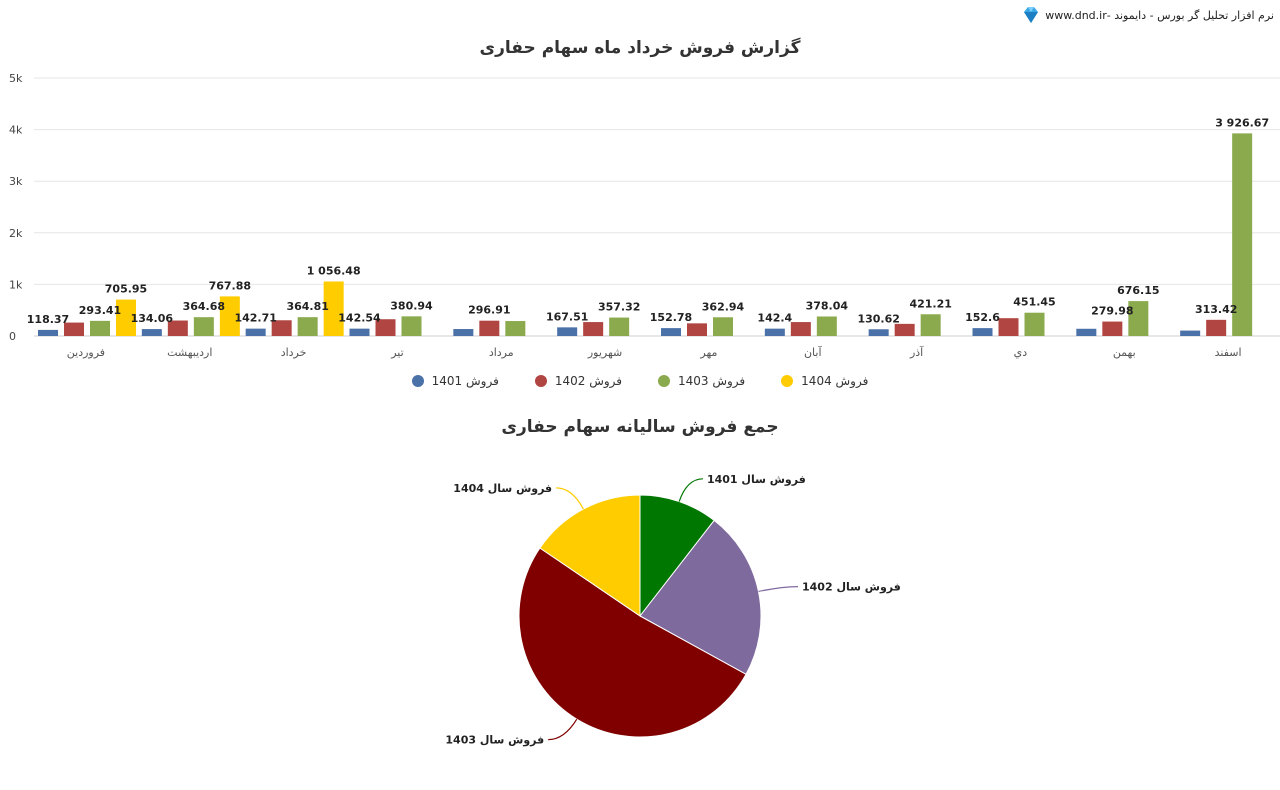 The height and width of the screenshot is (790, 1280). I want to click on x-tick-label: بهمن, so click(1124, 352).